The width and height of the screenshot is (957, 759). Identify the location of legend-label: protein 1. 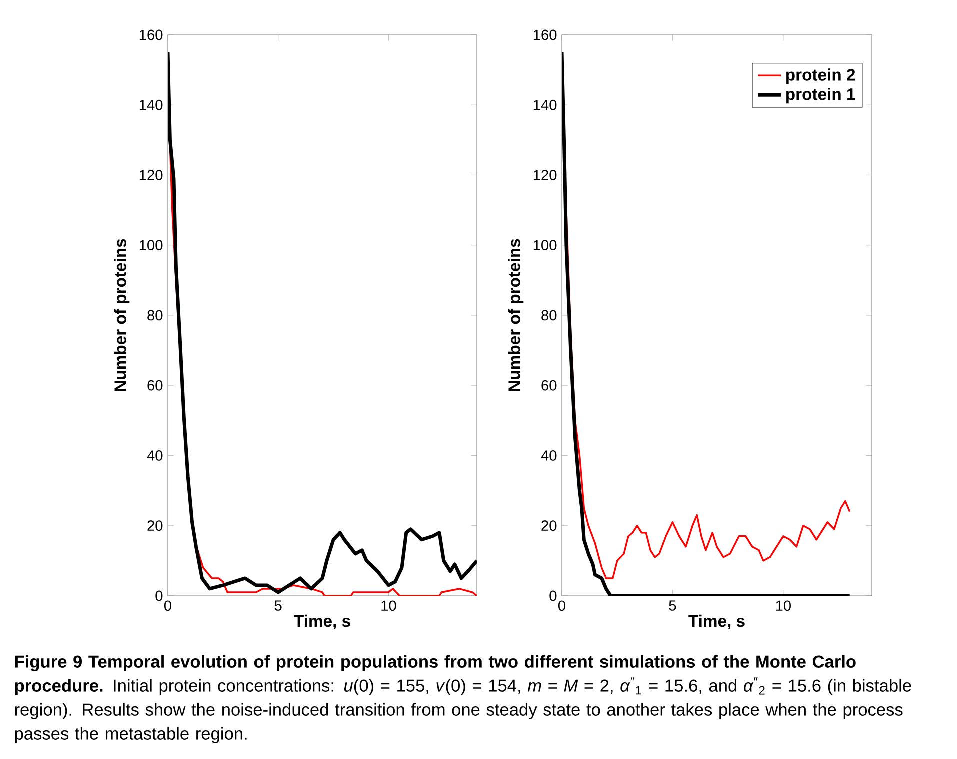
(821, 96).